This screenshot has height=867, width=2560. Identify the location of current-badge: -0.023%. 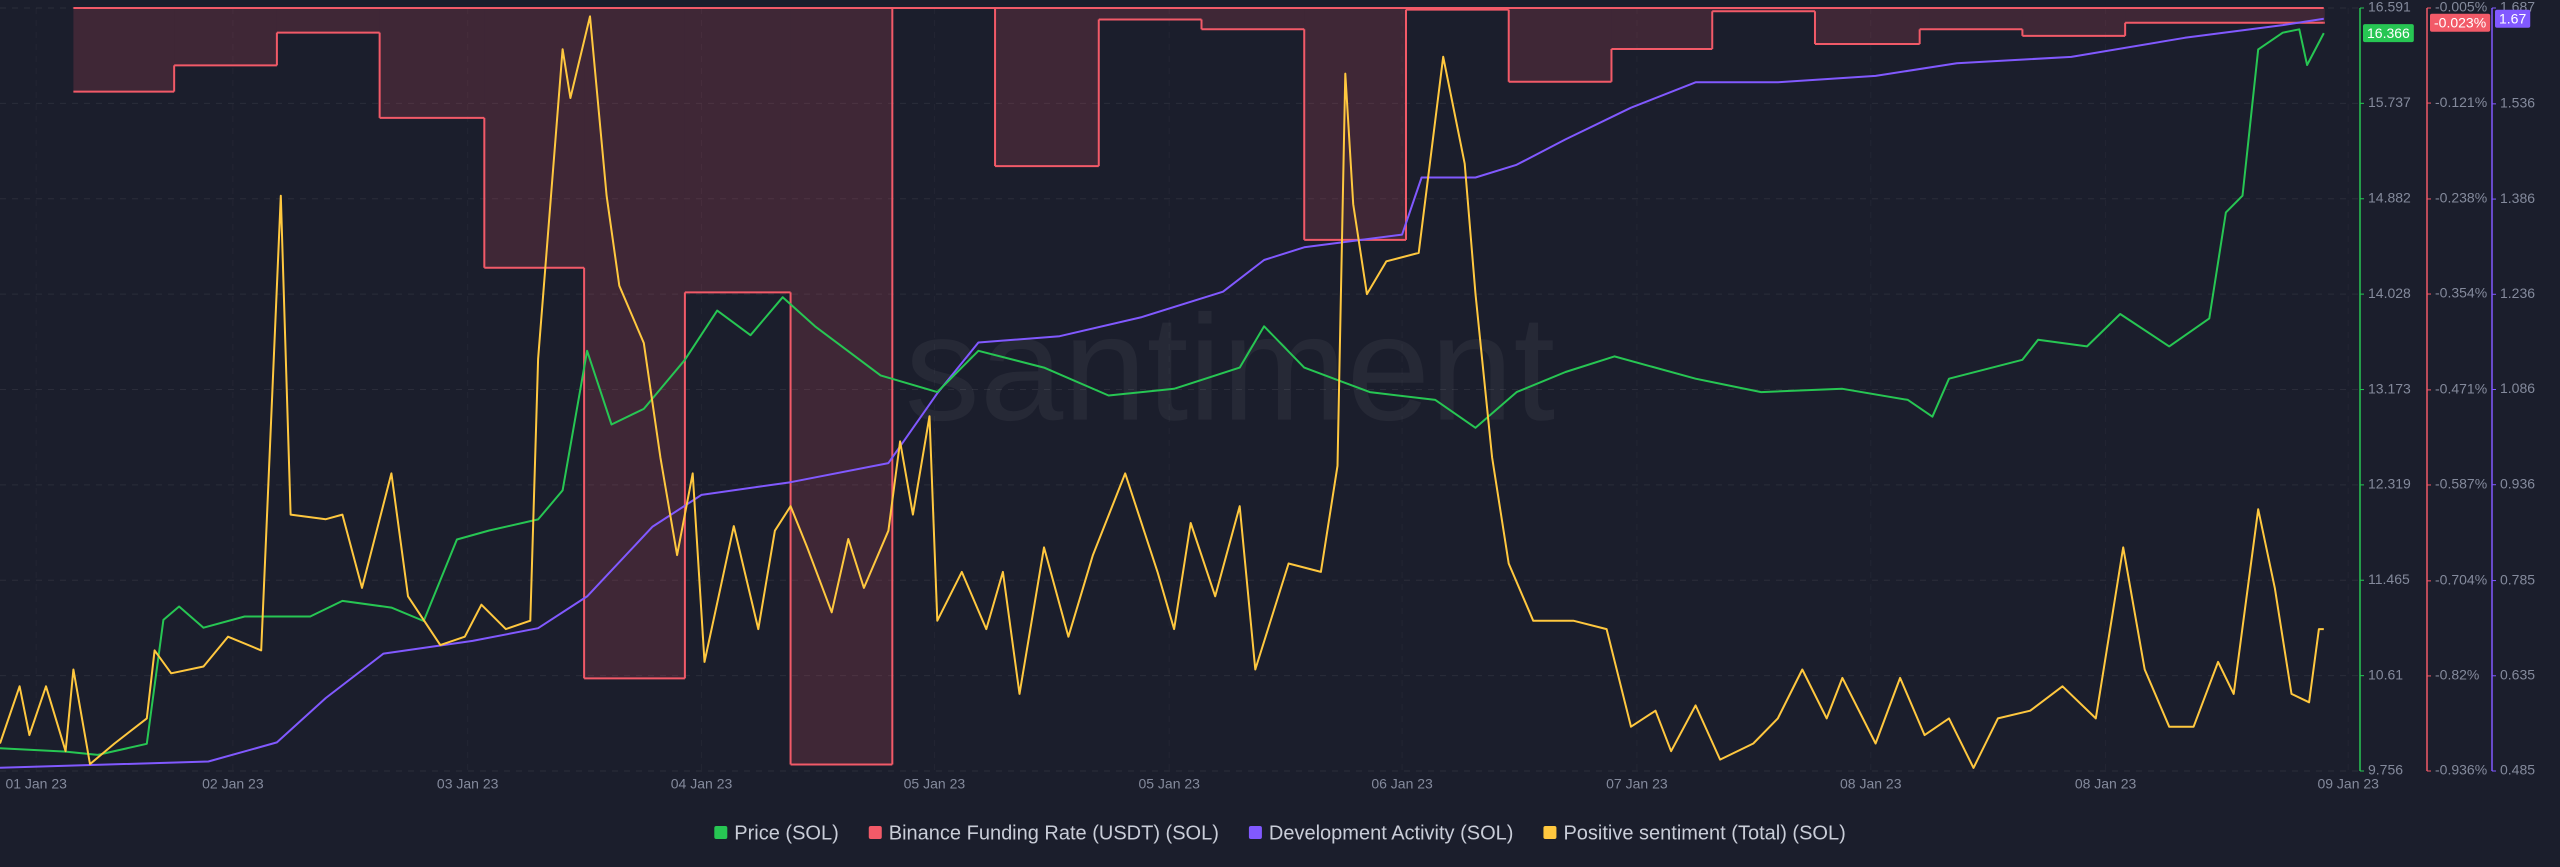
(2460, 22).